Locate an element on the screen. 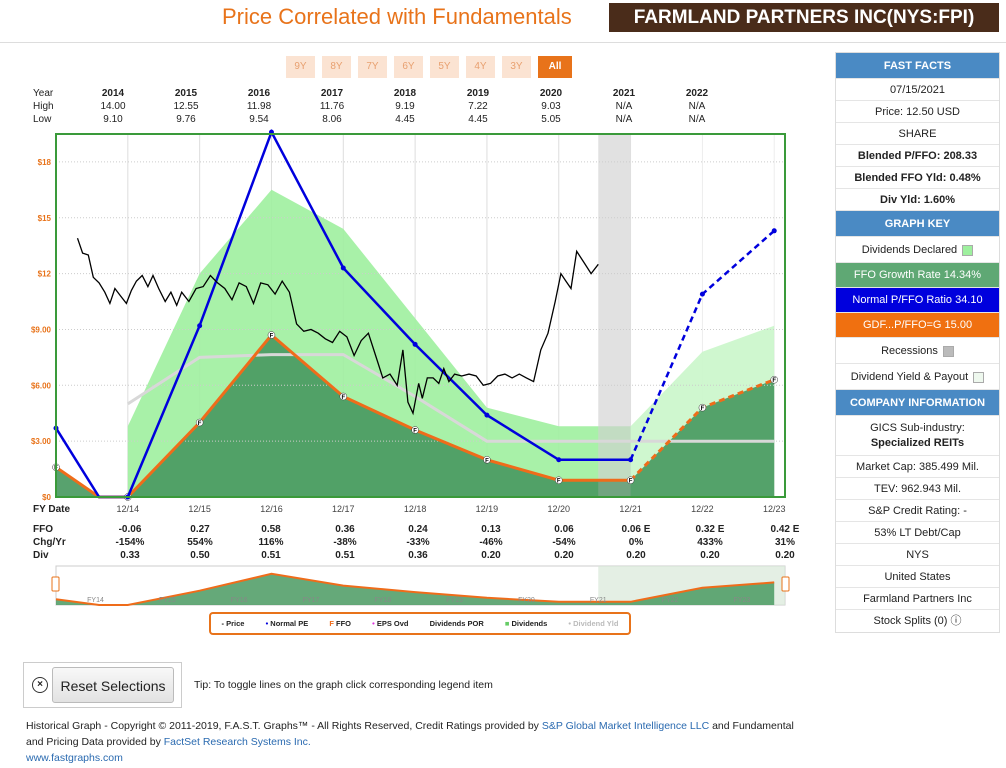  div-cell: 0.33 is located at coordinates (130, 555).